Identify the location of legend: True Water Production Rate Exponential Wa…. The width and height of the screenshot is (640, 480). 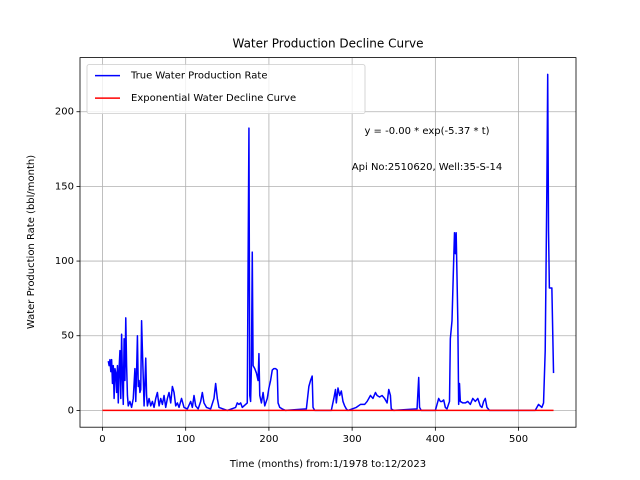
(226, 89).